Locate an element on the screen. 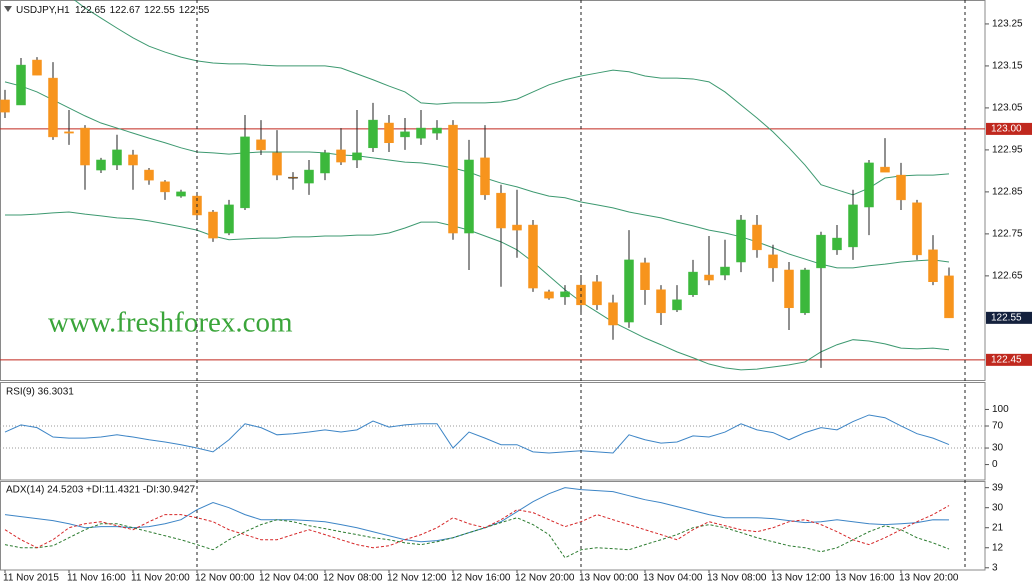  y-tick-label: 30 is located at coordinates (998, 448).